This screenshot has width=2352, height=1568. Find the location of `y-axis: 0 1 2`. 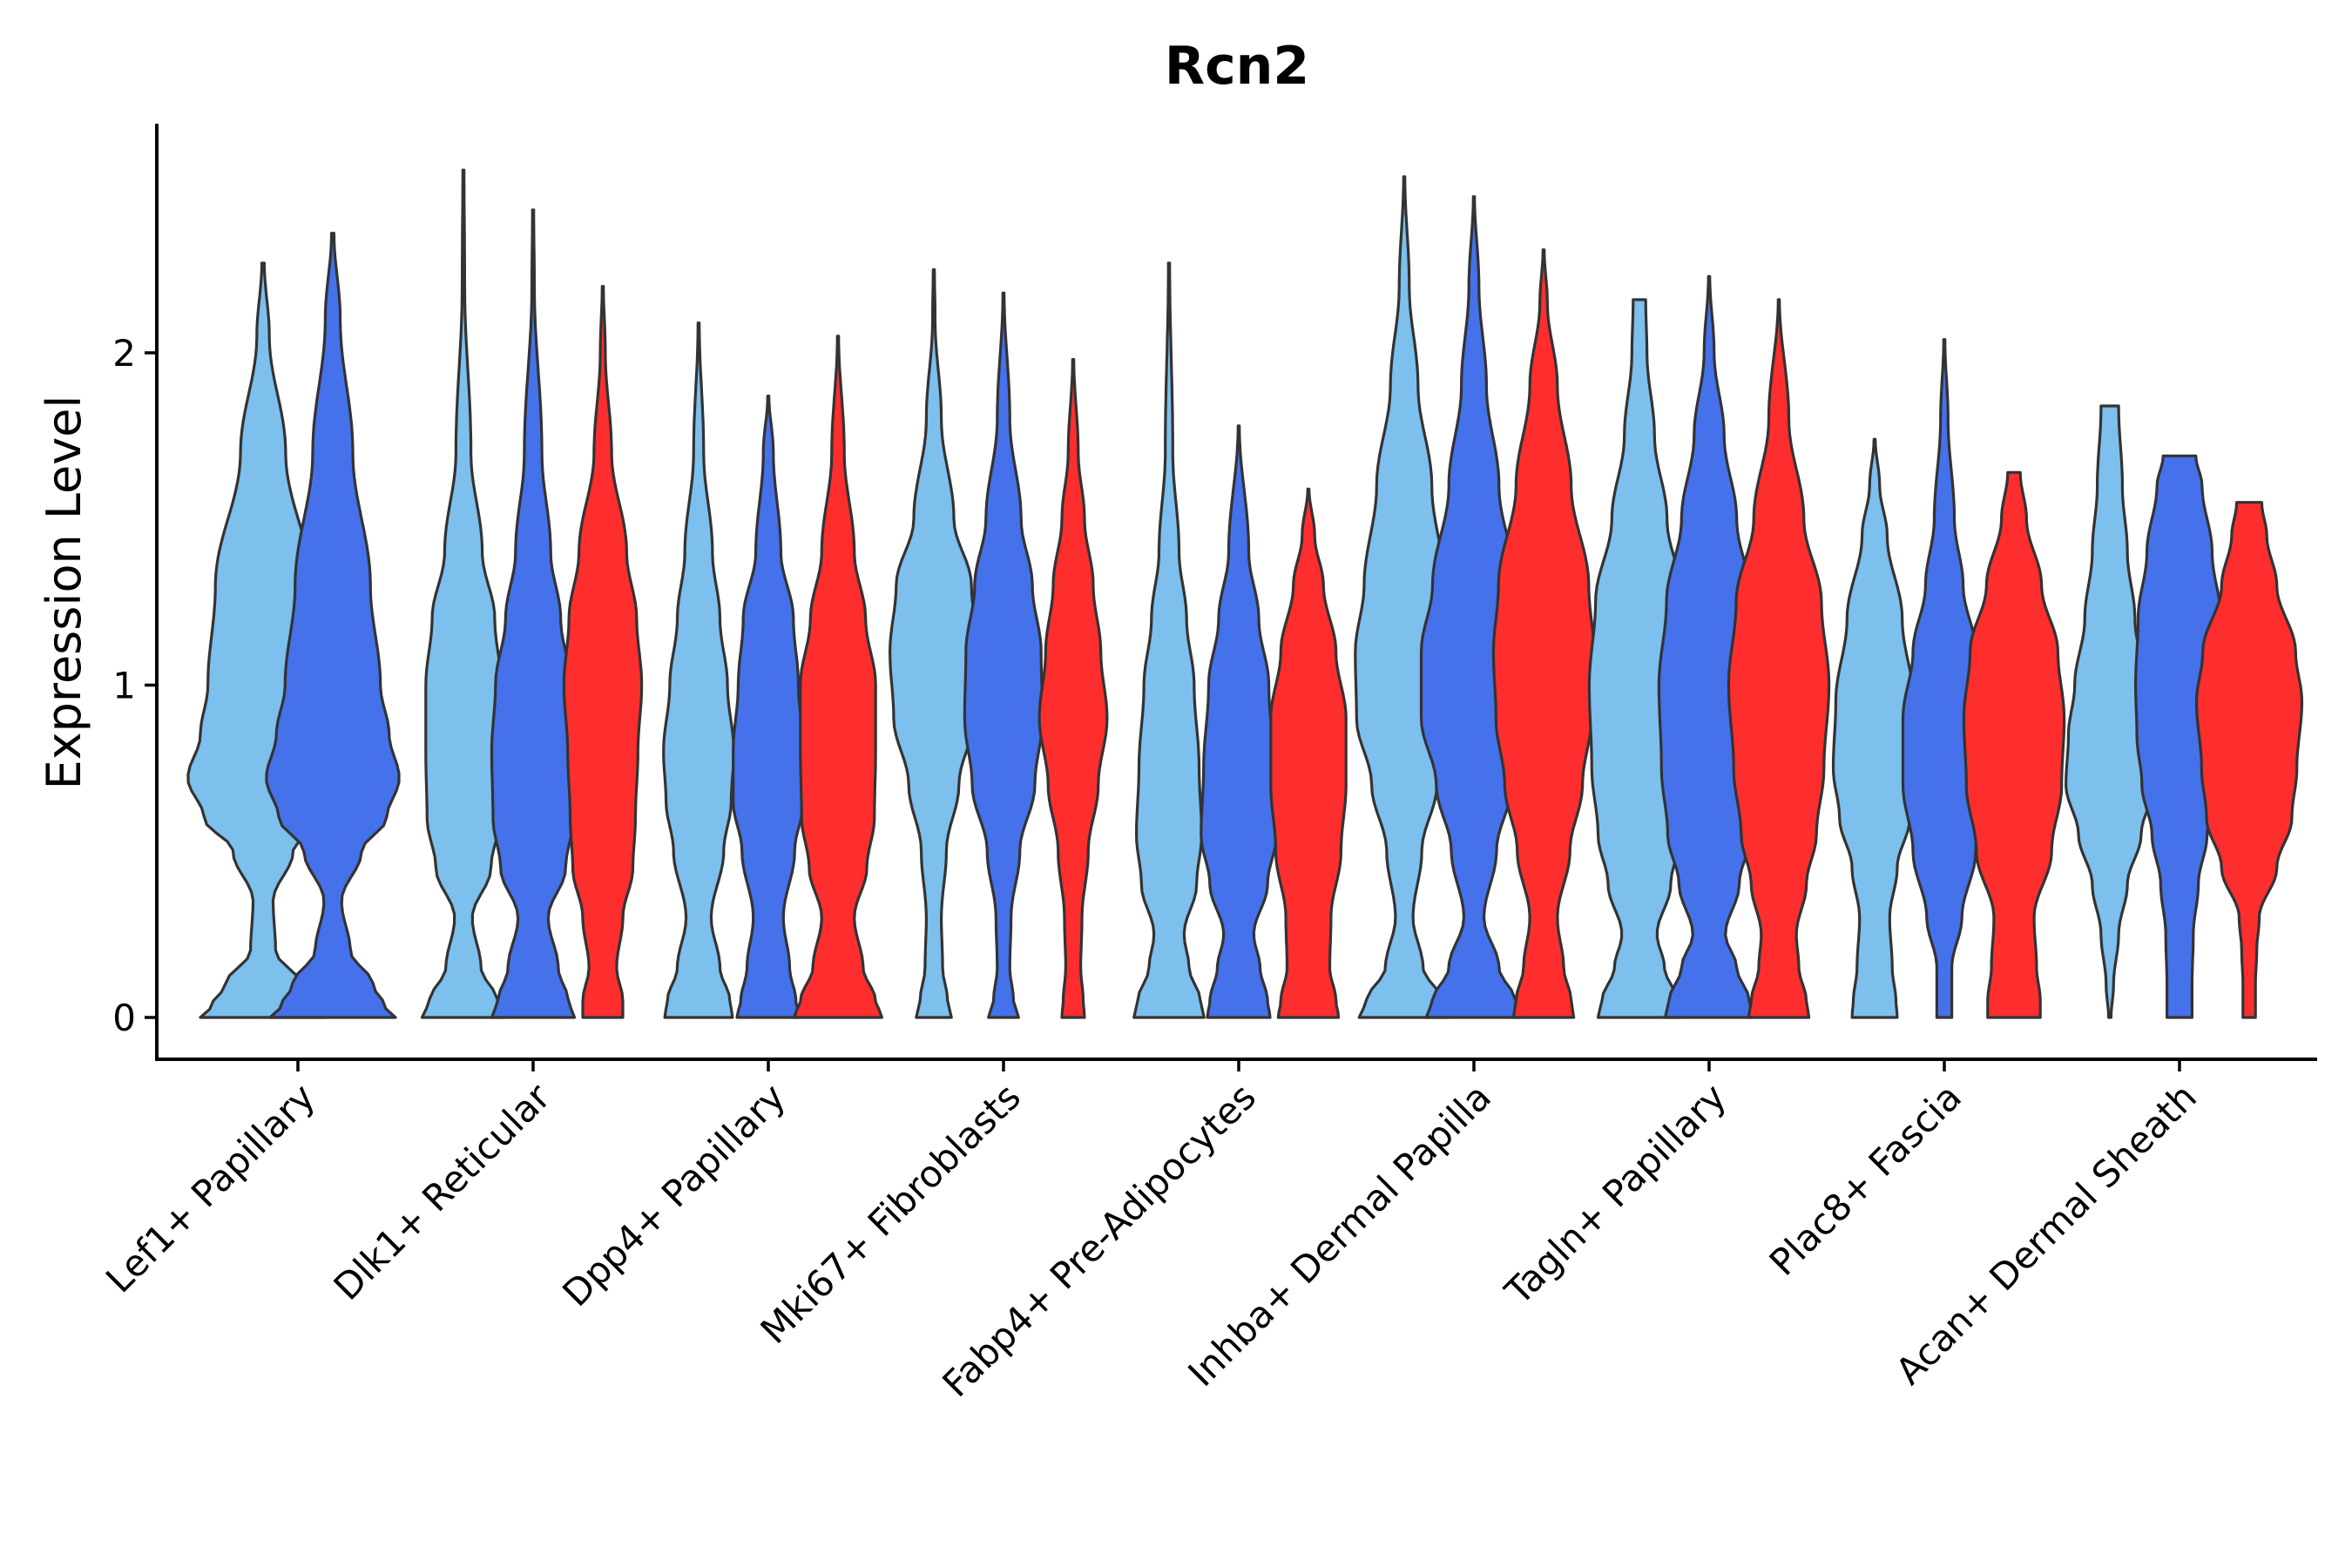

y-axis: 0 1 2 is located at coordinates (135, 592).